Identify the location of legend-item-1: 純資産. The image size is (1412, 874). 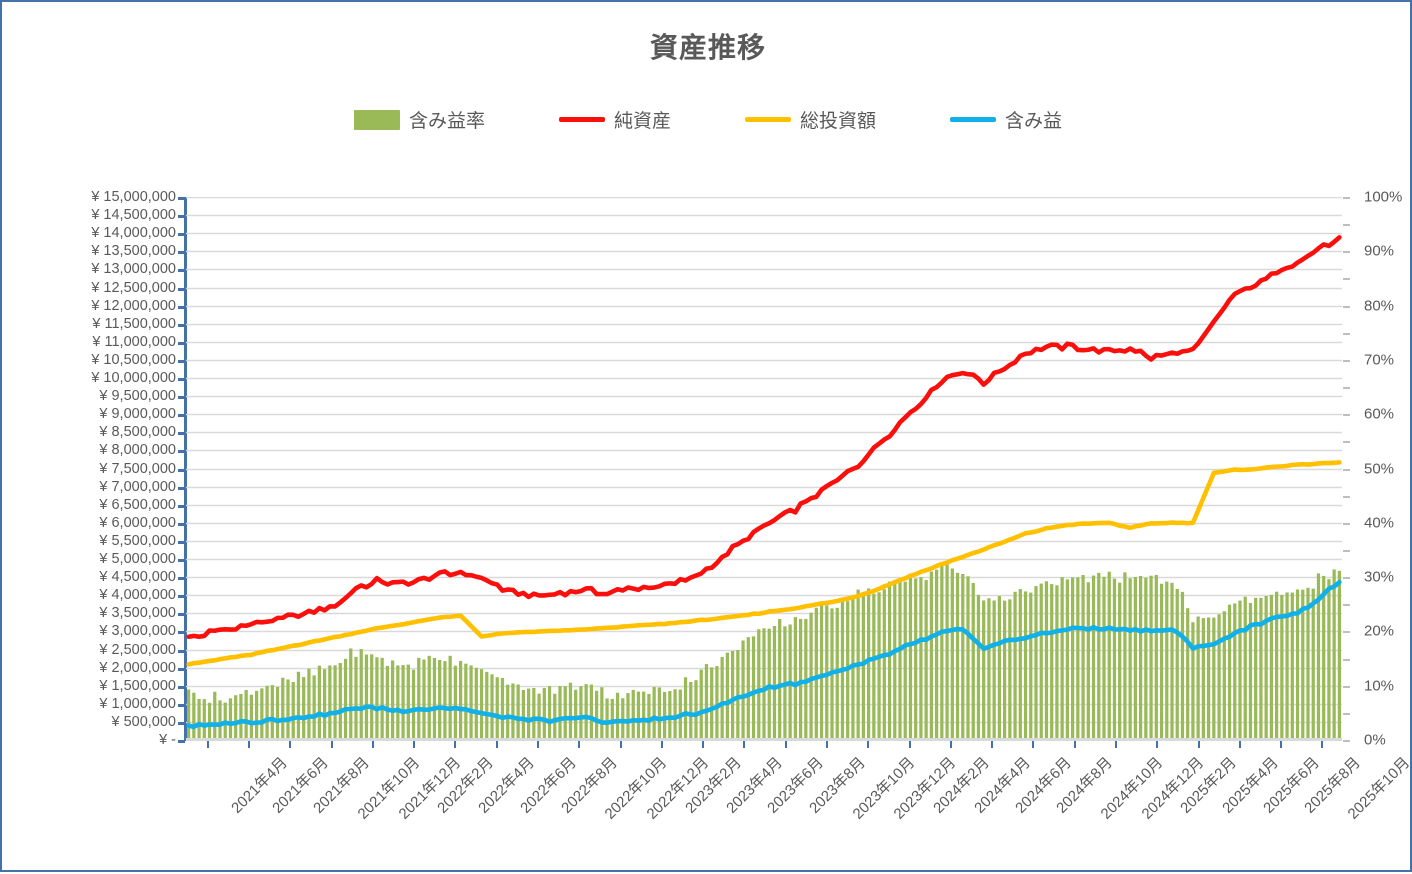
(614, 119).